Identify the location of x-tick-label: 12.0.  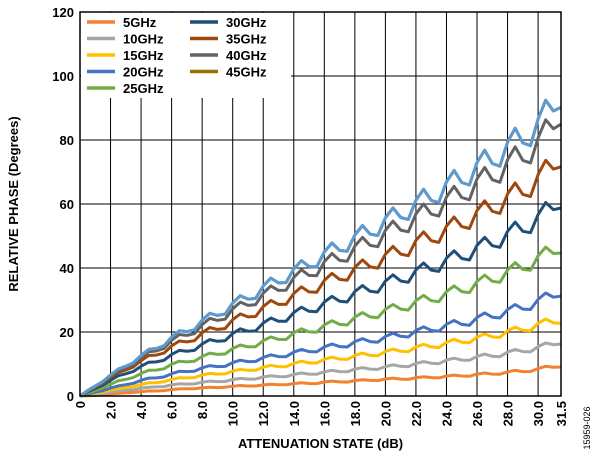
(263, 413).